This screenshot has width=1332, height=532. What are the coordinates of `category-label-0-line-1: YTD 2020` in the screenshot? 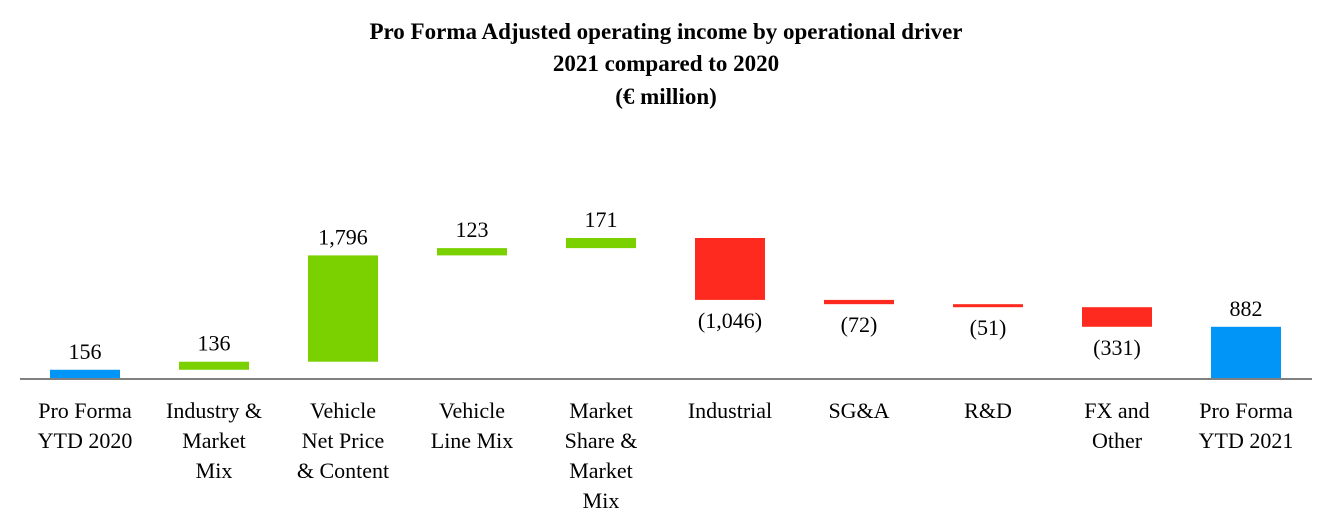 It's located at (85, 440).